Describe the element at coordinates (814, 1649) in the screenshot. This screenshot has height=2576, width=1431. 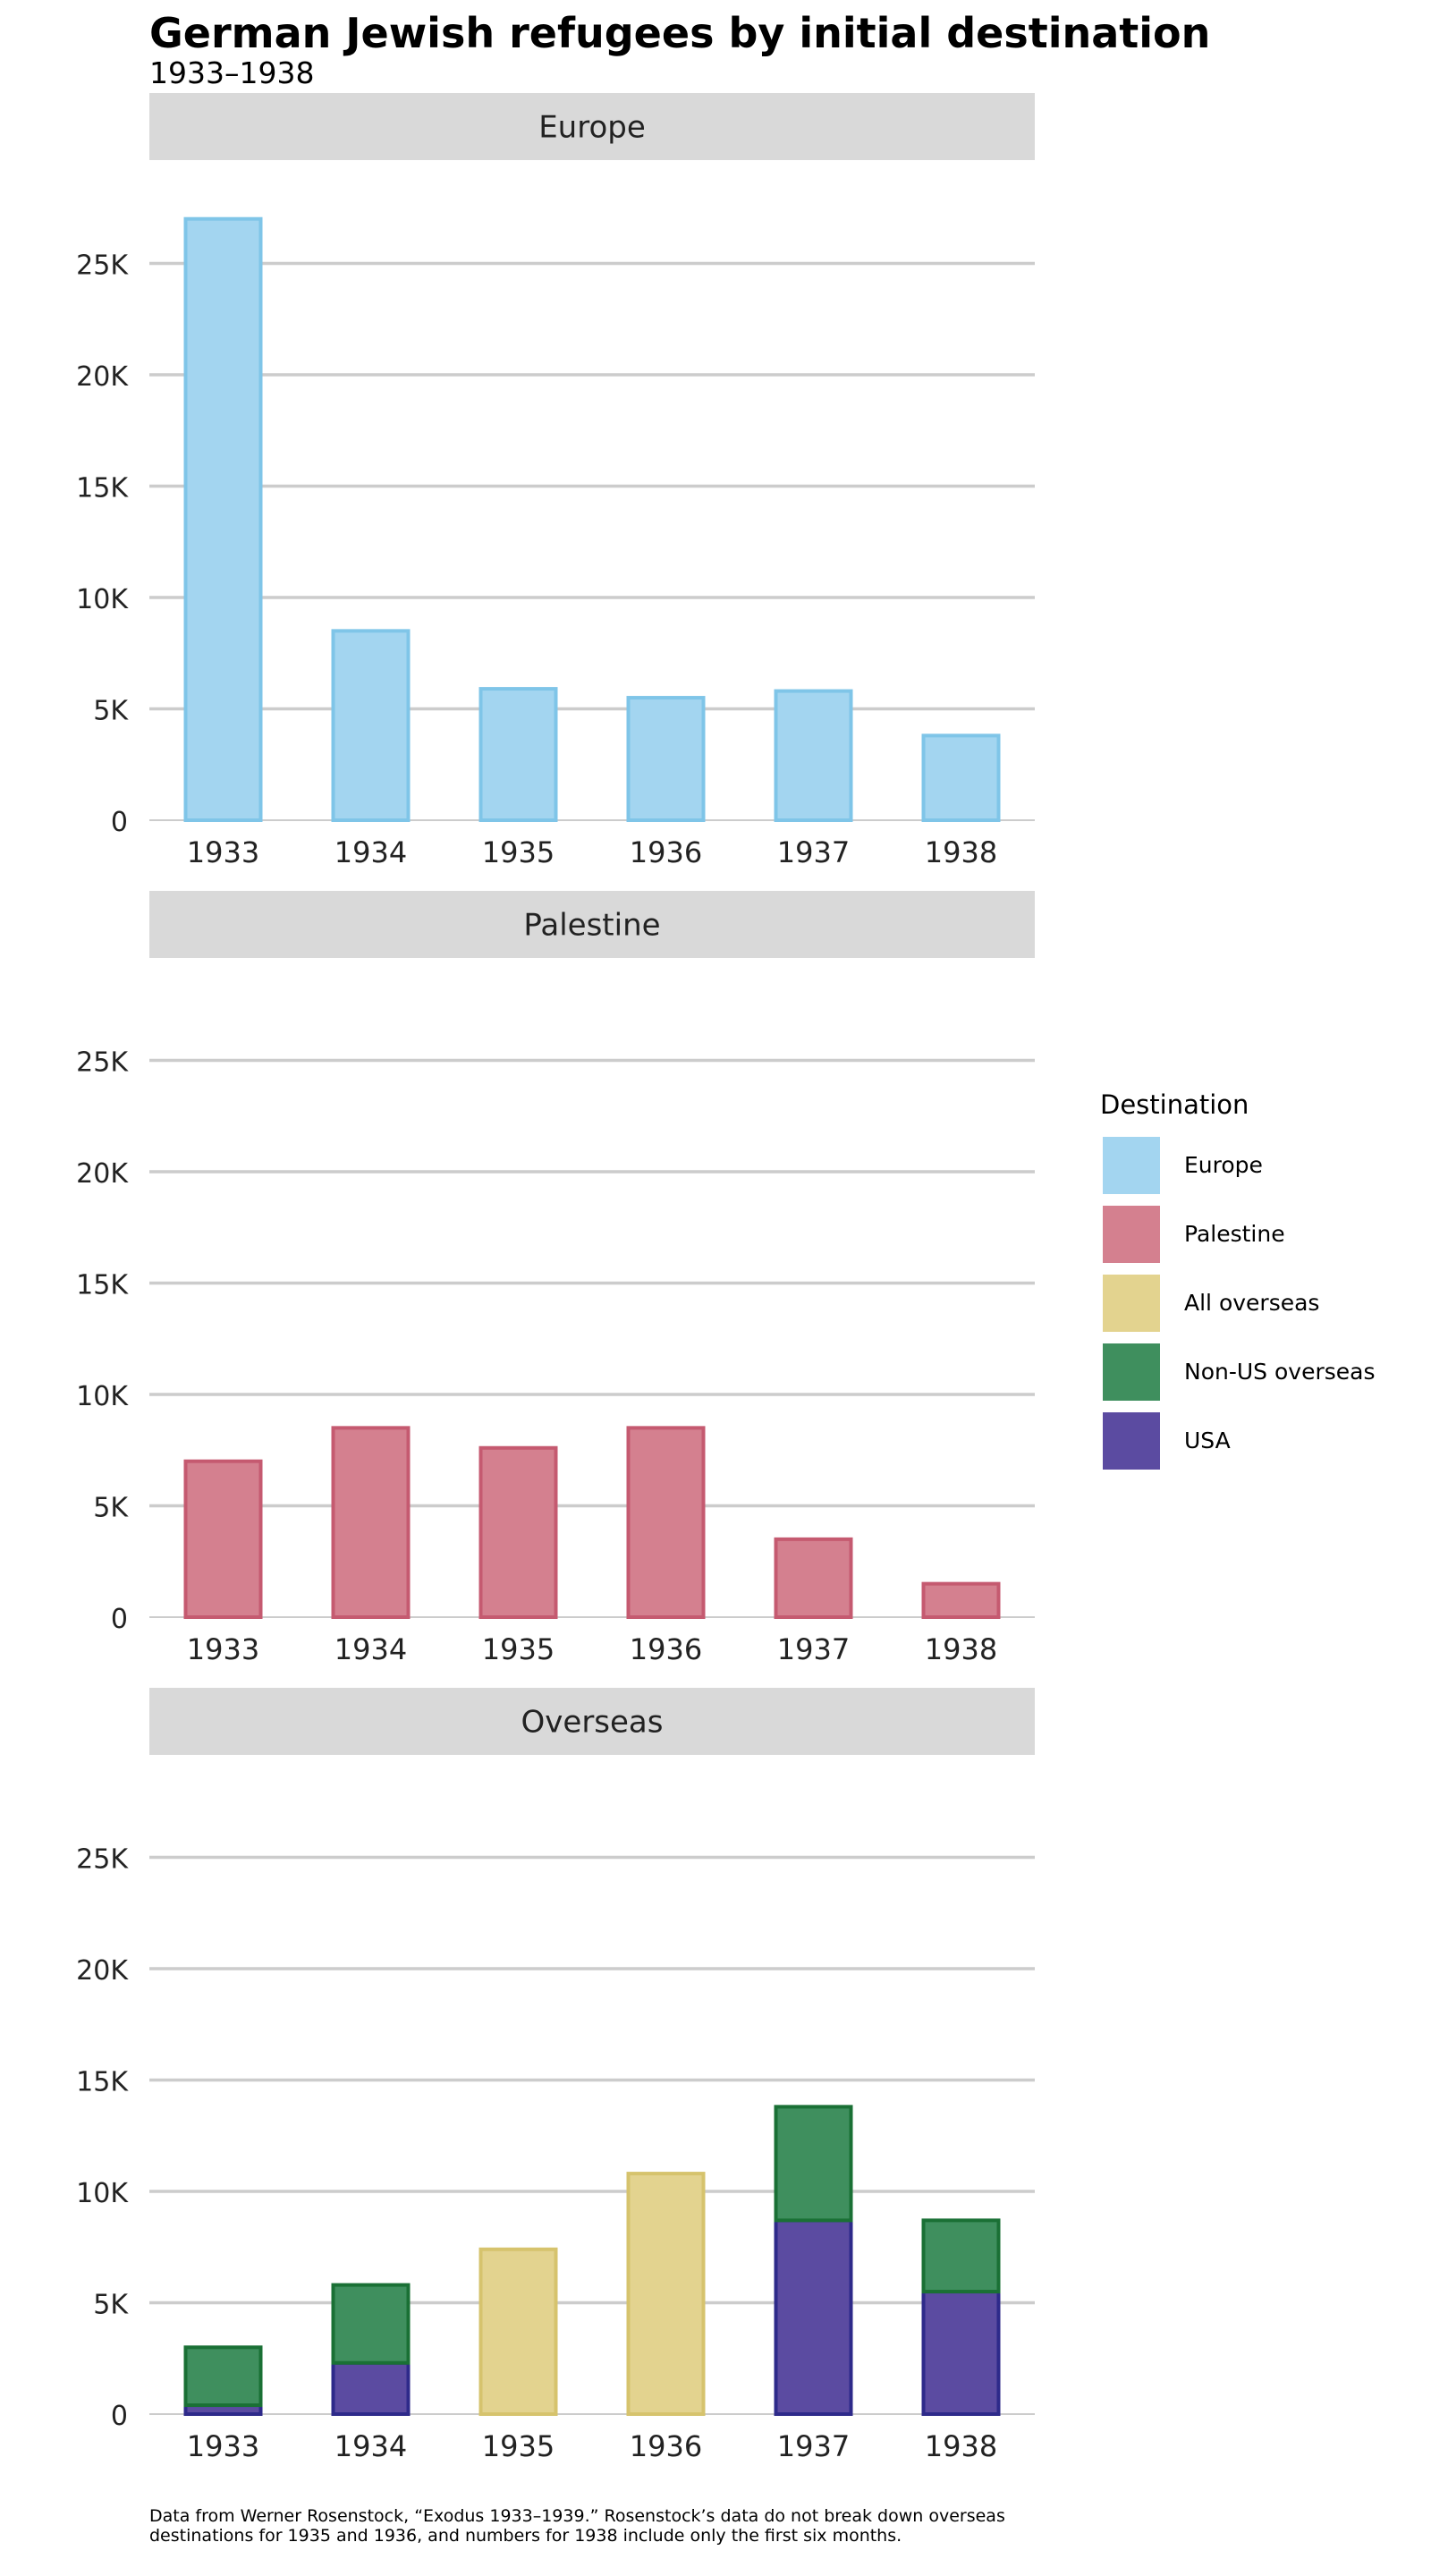
I see `x-tick-label-palestine-1937: 1937` at that location.